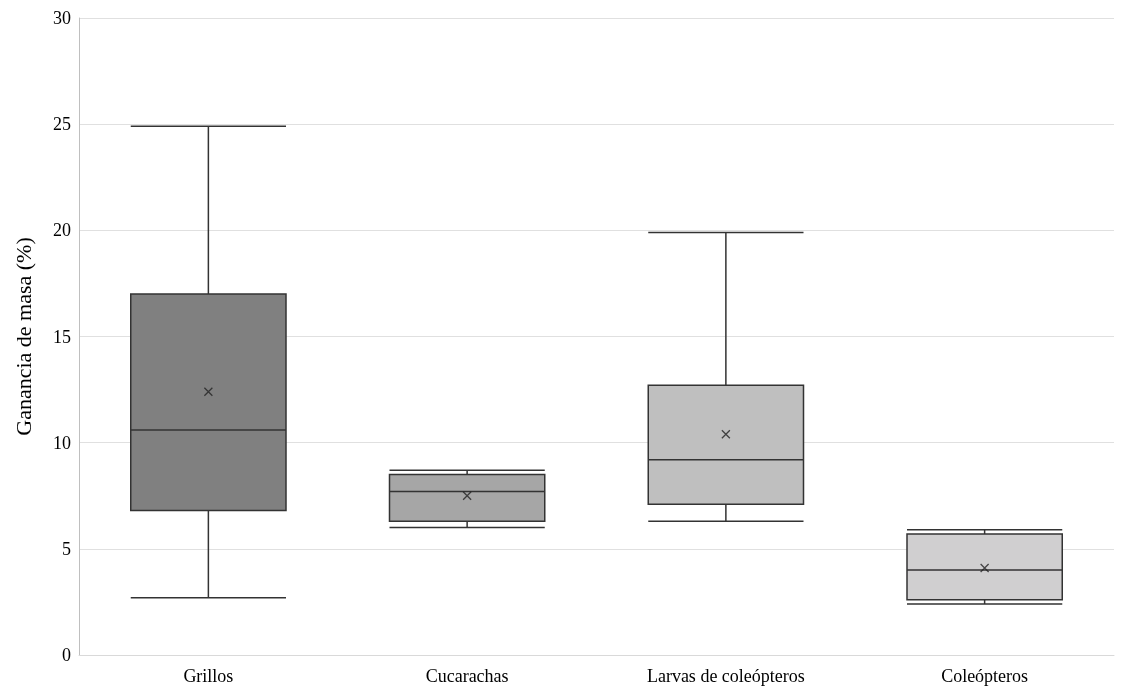 The width and height of the screenshot is (1129, 692). Describe the element at coordinates (985, 676) in the screenshot. I see `x-tick-label: Coleópteros` at that location.